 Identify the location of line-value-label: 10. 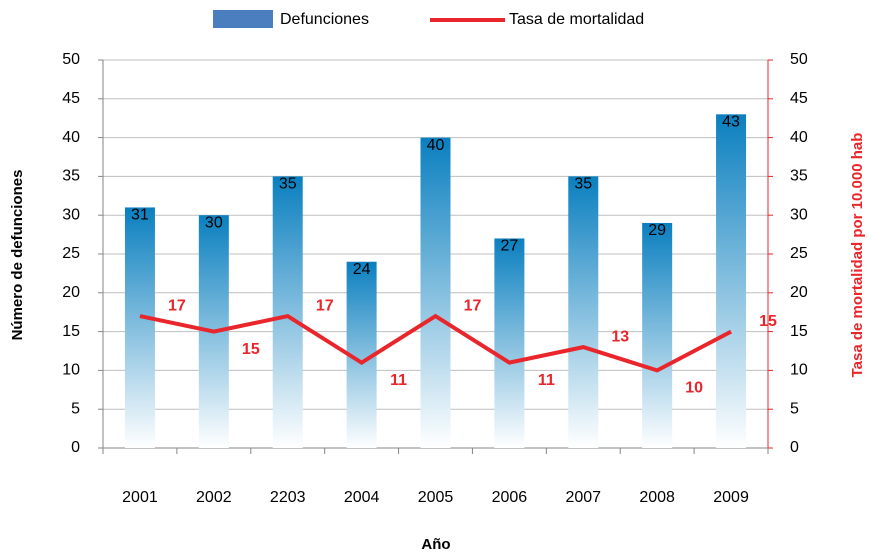
(694, 388).